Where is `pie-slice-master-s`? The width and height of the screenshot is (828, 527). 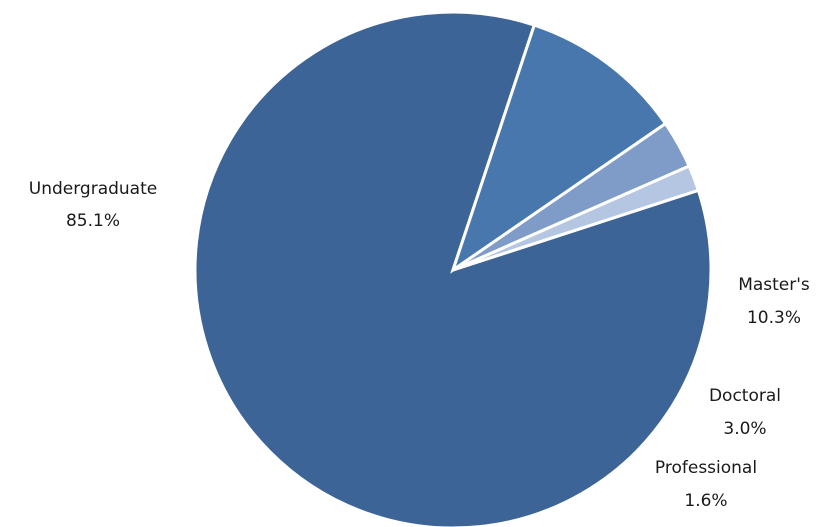 pie-slice-master-s is located at coordinates (559, 148).